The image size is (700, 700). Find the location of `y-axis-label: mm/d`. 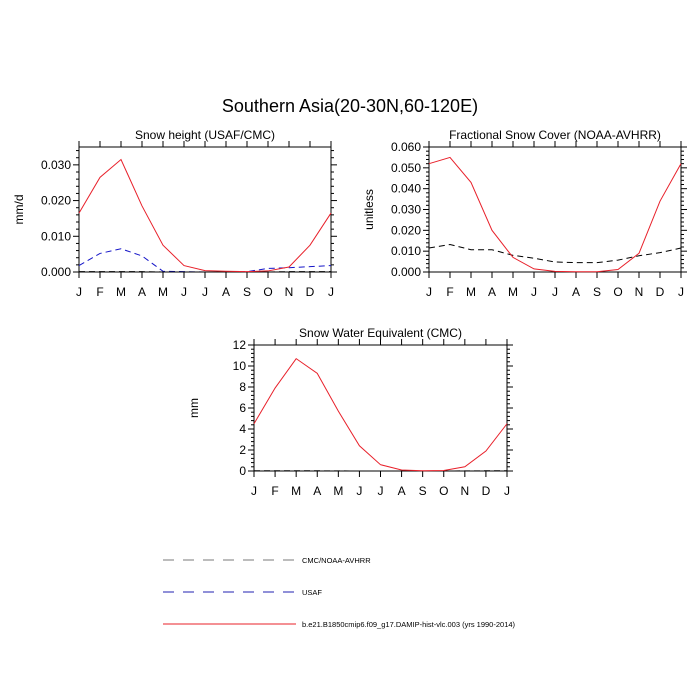

y-axis-label: mm/d is located at coordinates (19, 210).